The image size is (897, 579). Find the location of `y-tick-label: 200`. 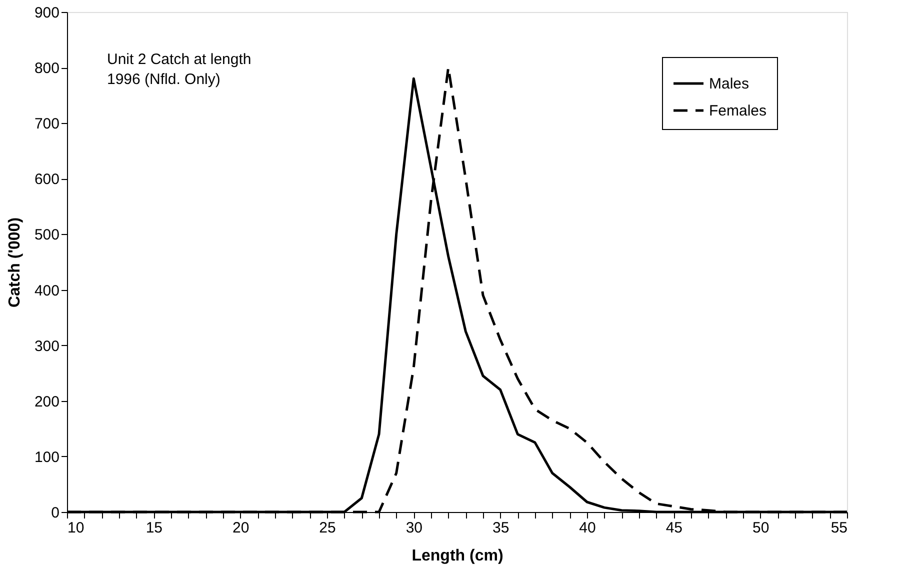

y-tick-label: 200 is located at coordinates (47, 401).